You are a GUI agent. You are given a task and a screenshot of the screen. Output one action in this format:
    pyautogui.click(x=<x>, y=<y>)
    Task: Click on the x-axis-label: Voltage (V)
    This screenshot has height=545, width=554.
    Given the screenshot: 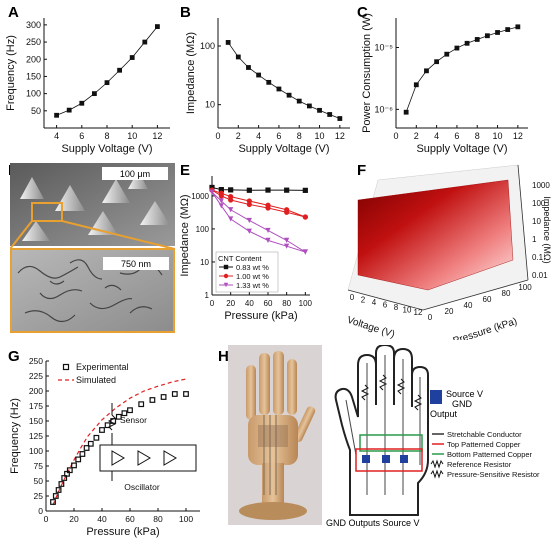 What is the action you would take?
    pyautogui.click(x=371, y=327)
    